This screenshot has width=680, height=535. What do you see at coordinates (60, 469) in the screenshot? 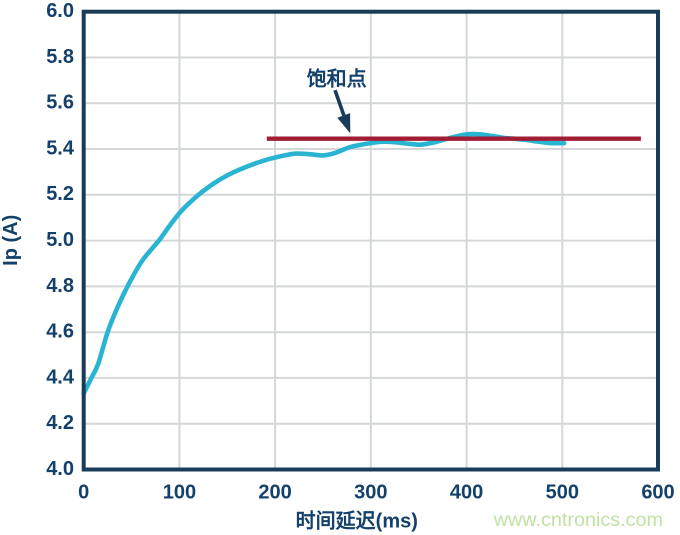
I see `svg-text: 4.0` at bounding box center [60, 469].